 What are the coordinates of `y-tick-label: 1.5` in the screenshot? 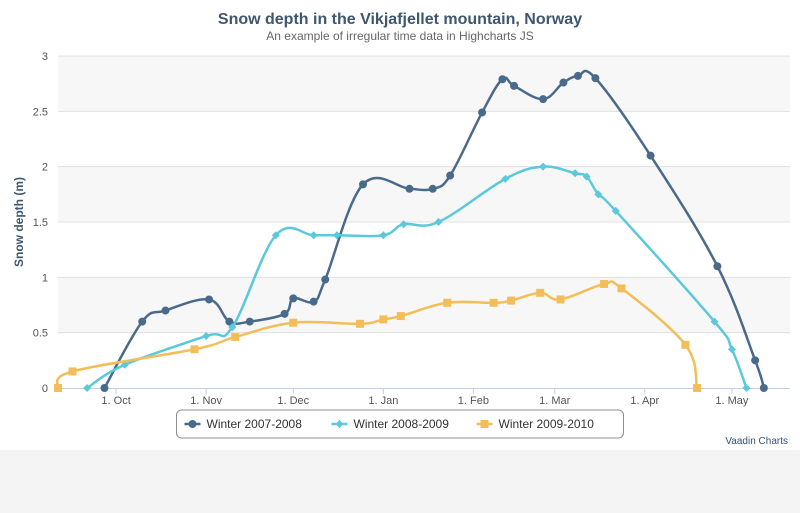 It's located at (40, 223).